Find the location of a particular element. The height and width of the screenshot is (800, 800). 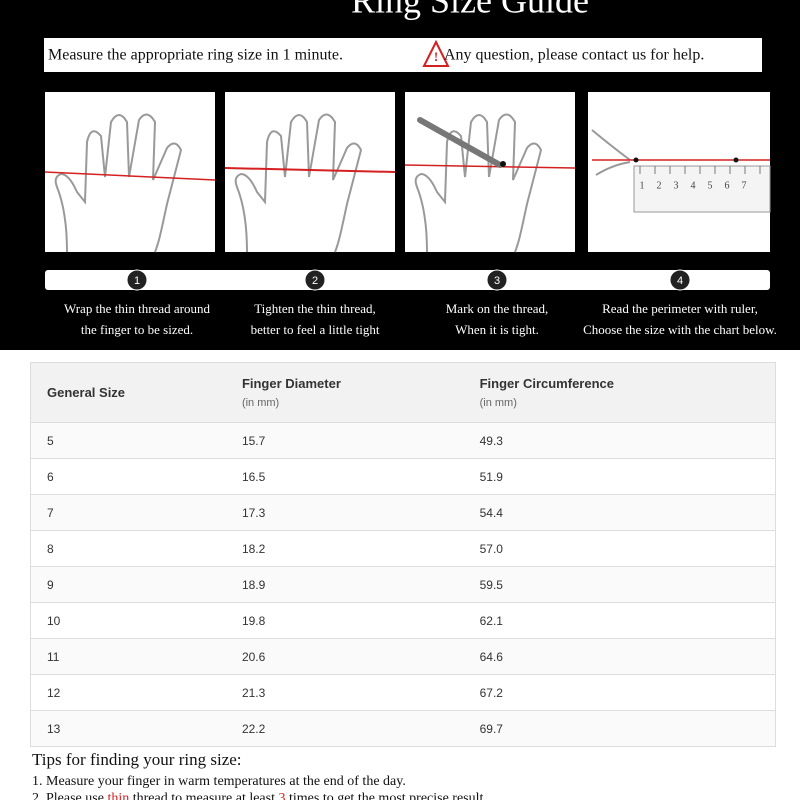

tip-text: thread to measure at least is located at coordinates (204, 795).